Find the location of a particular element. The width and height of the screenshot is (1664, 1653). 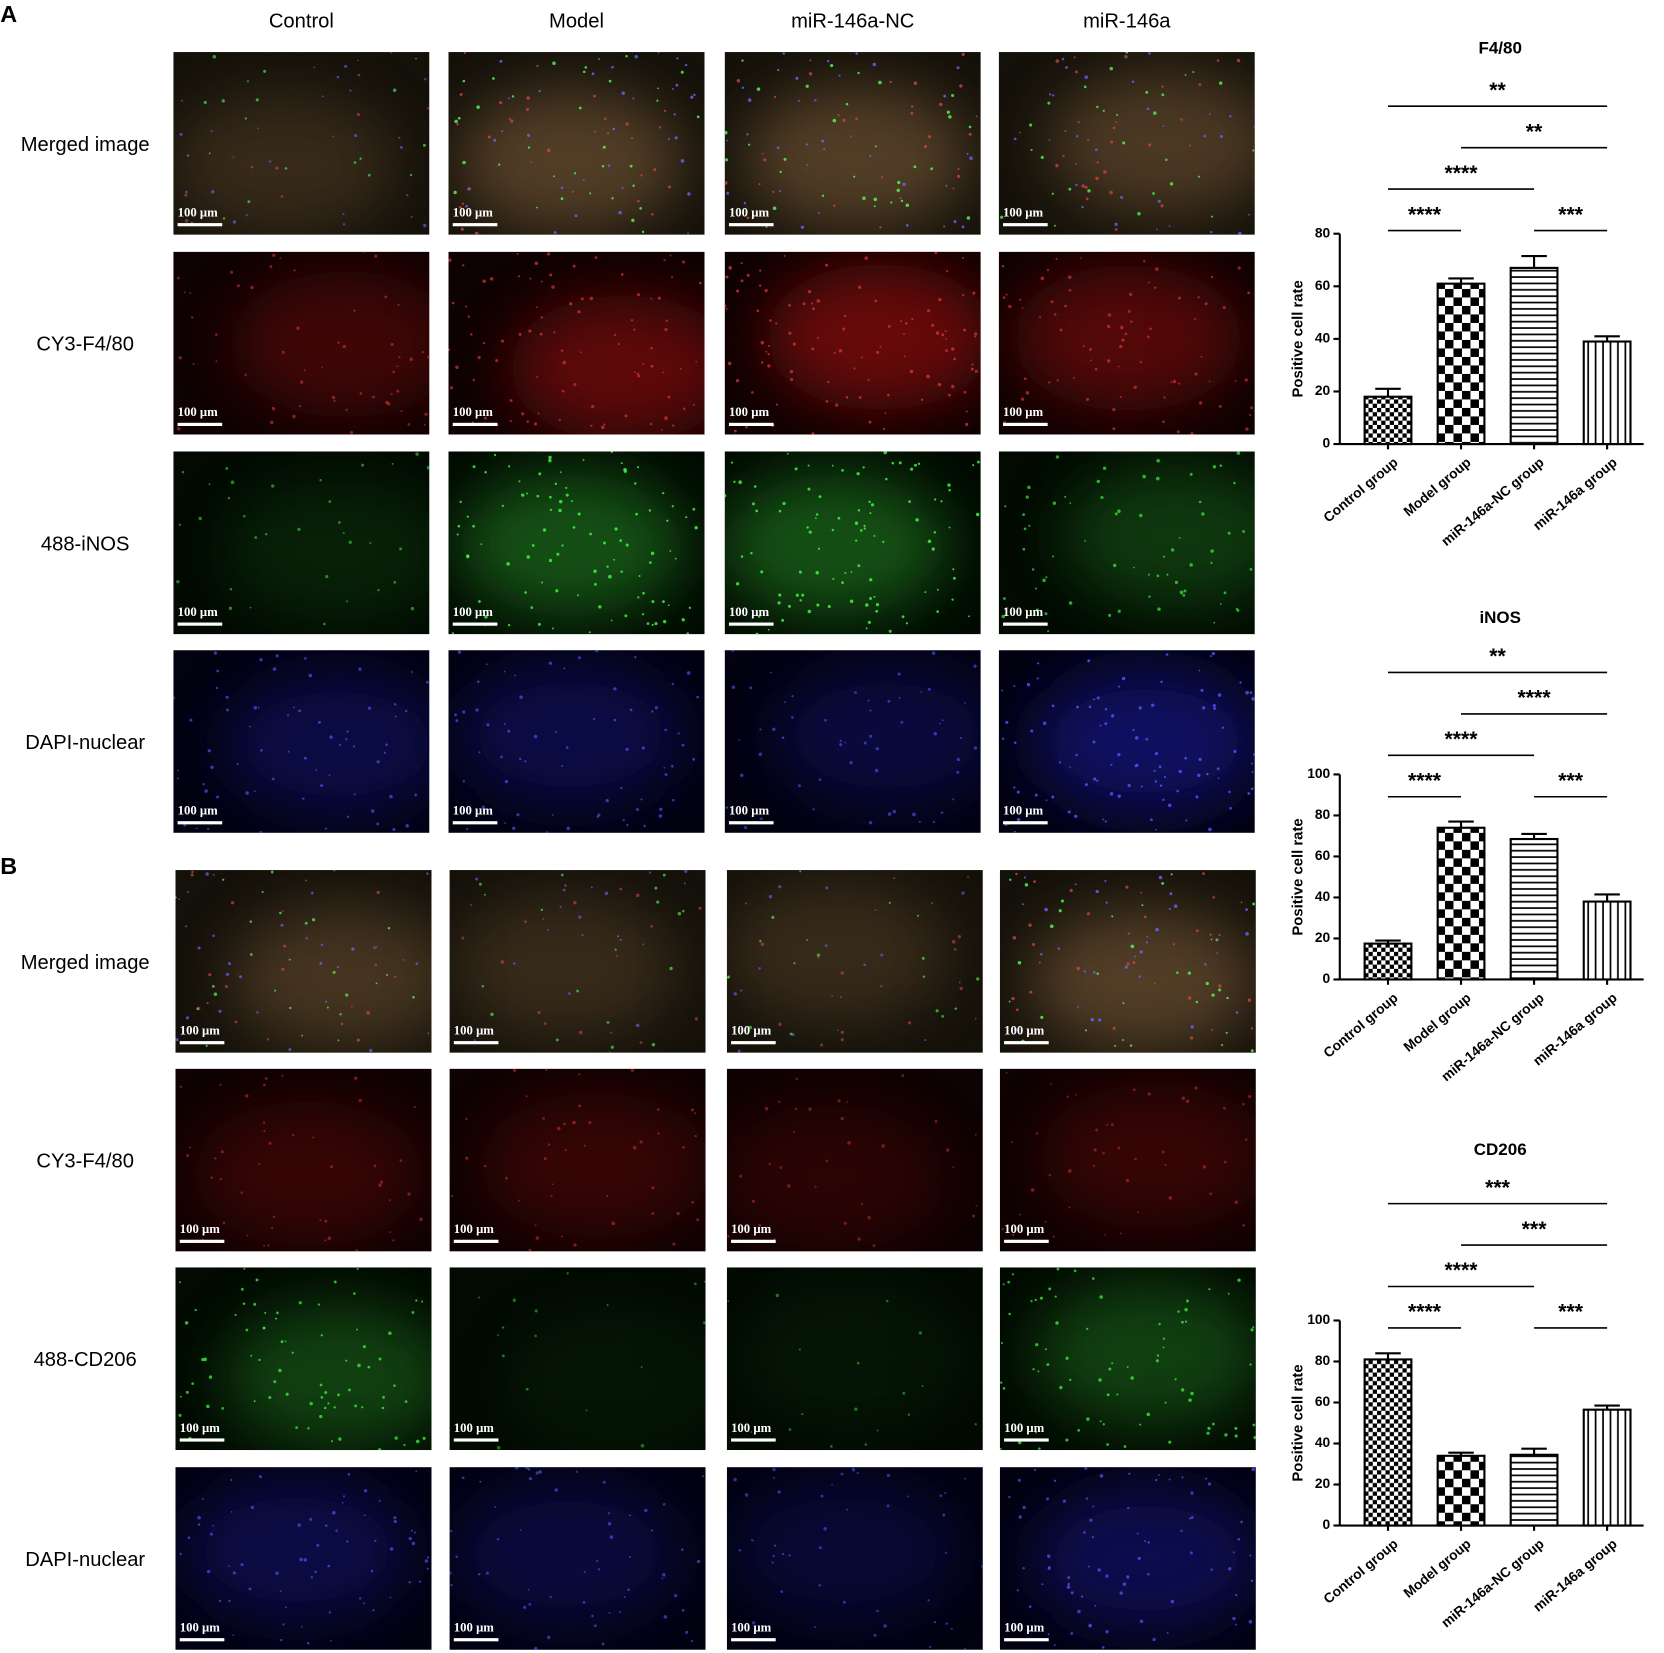

tissue-glow is located at coordinates (1143, 1558).